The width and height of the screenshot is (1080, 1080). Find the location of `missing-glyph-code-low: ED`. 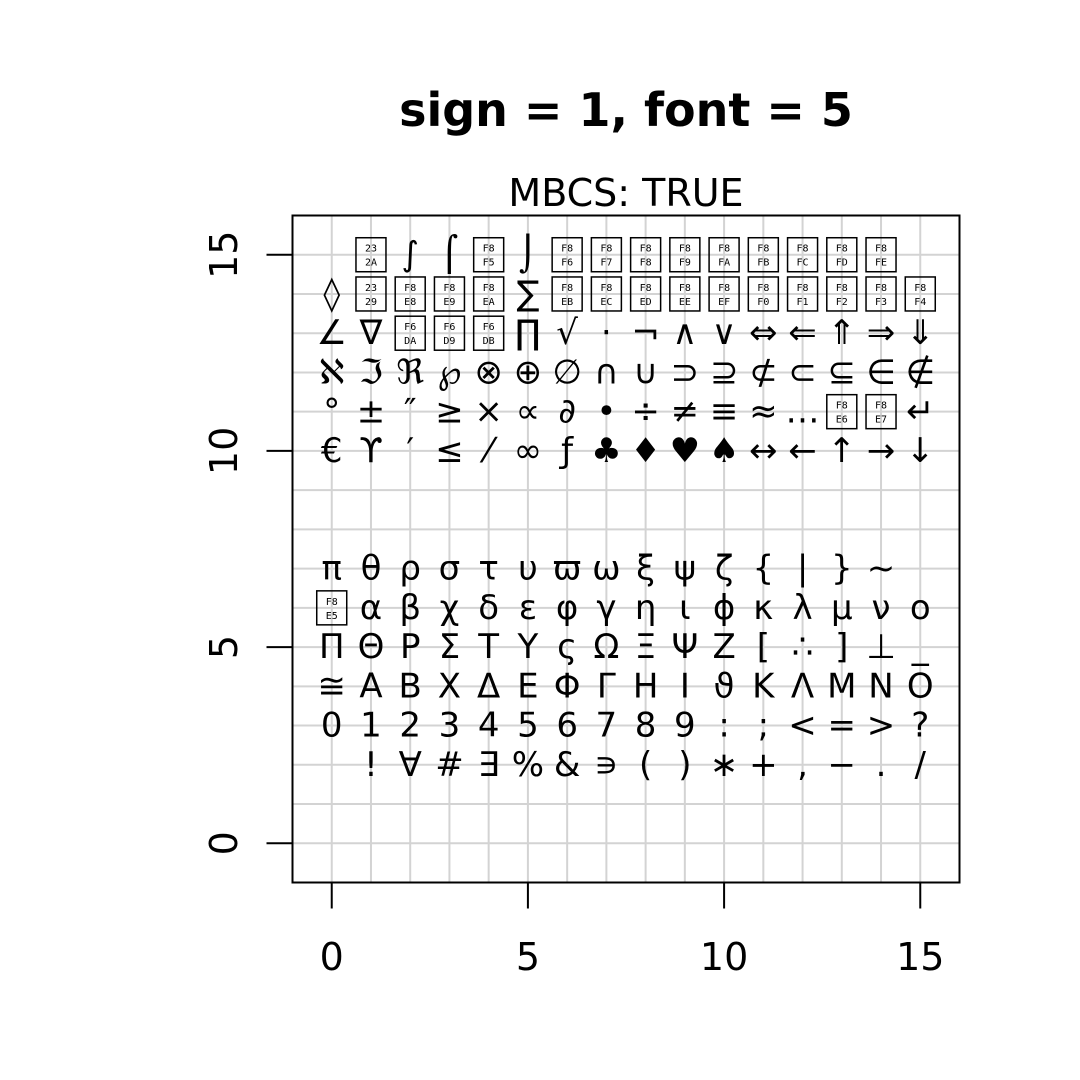

missing-glyph-code-low: ED is located at coordinates (646, 302).